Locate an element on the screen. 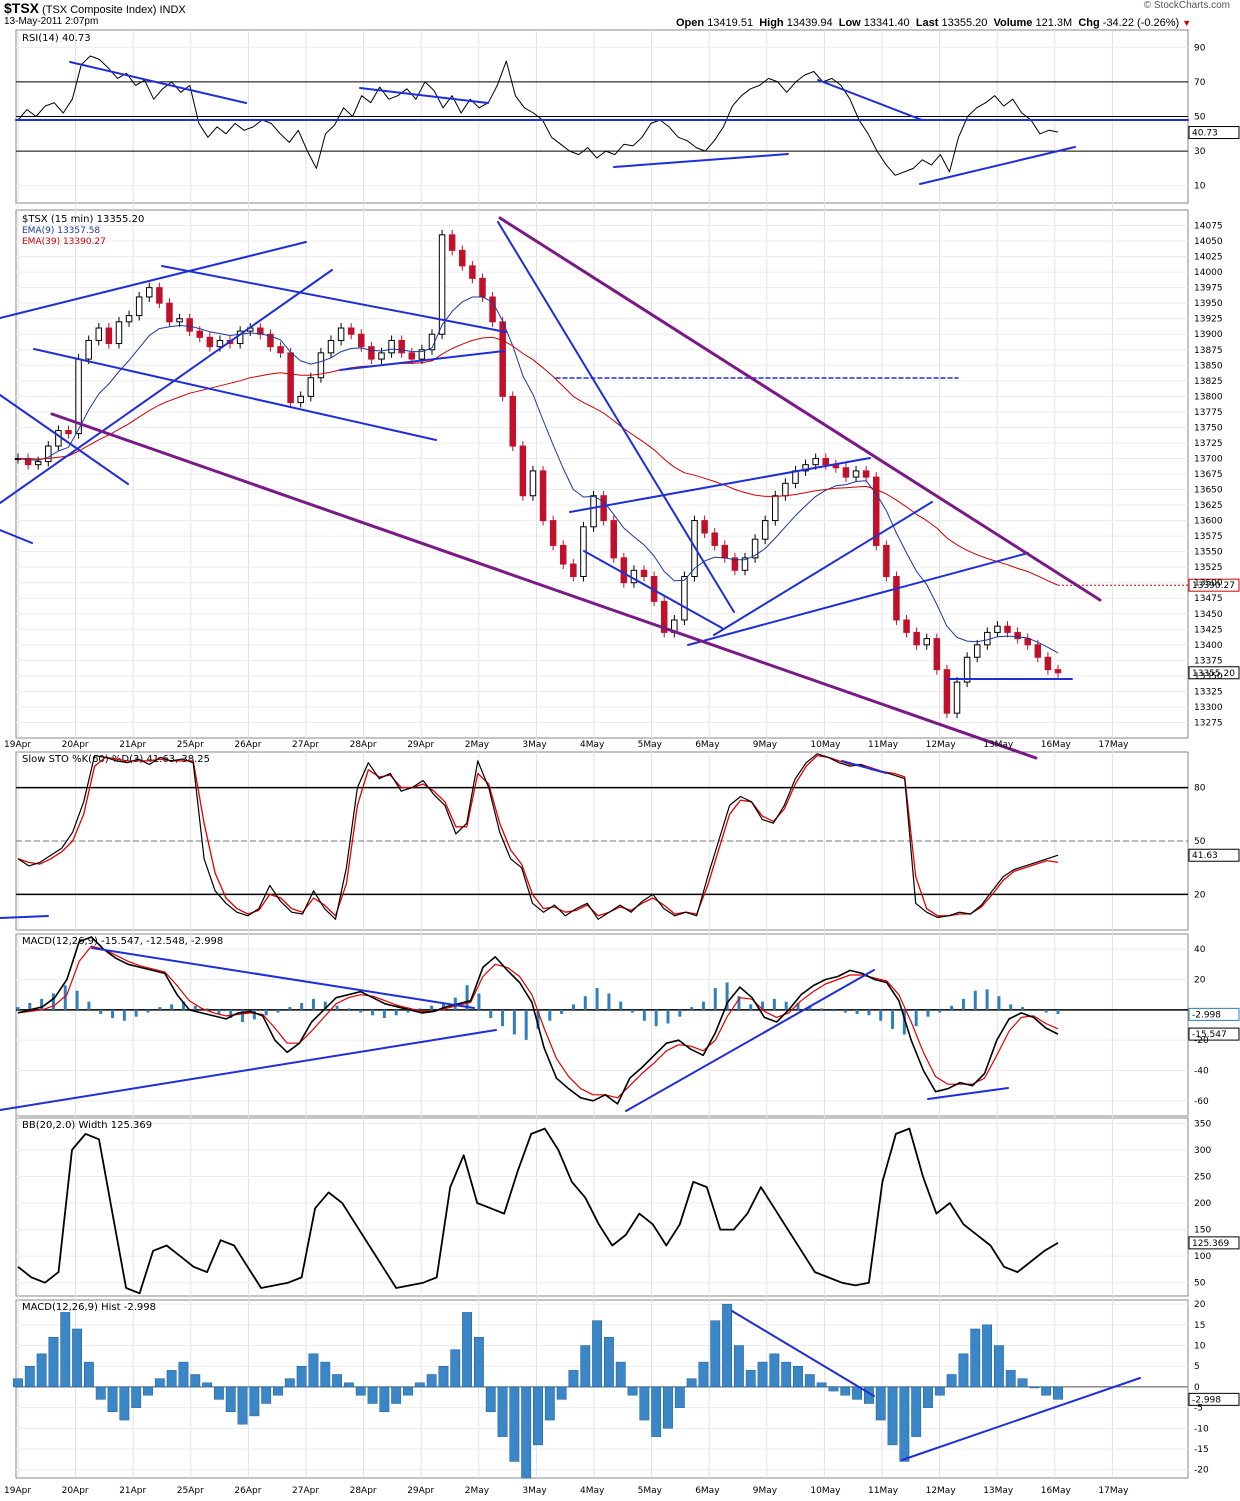 This screenshot has height=1501, width=1240. price-last-label: 13355.20 is located at coordinates (1213, 674).